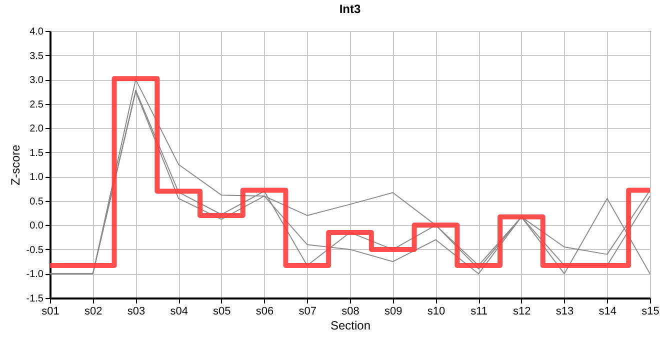 The image size is (660, 360). Describe the element at coordinates (351, 312) in the screenshot. I see `x-tick-label: s08` at that location.